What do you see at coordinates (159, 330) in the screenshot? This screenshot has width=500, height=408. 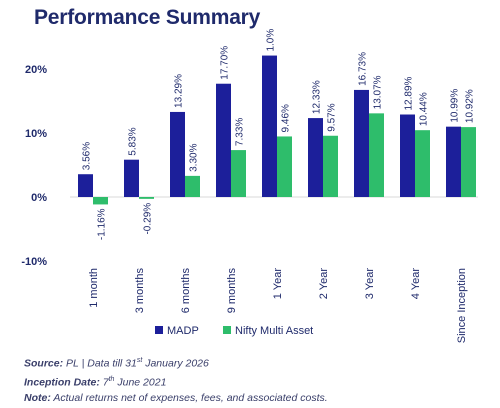 I see `legend-madp-swatch` at bounding box center [159, 330].